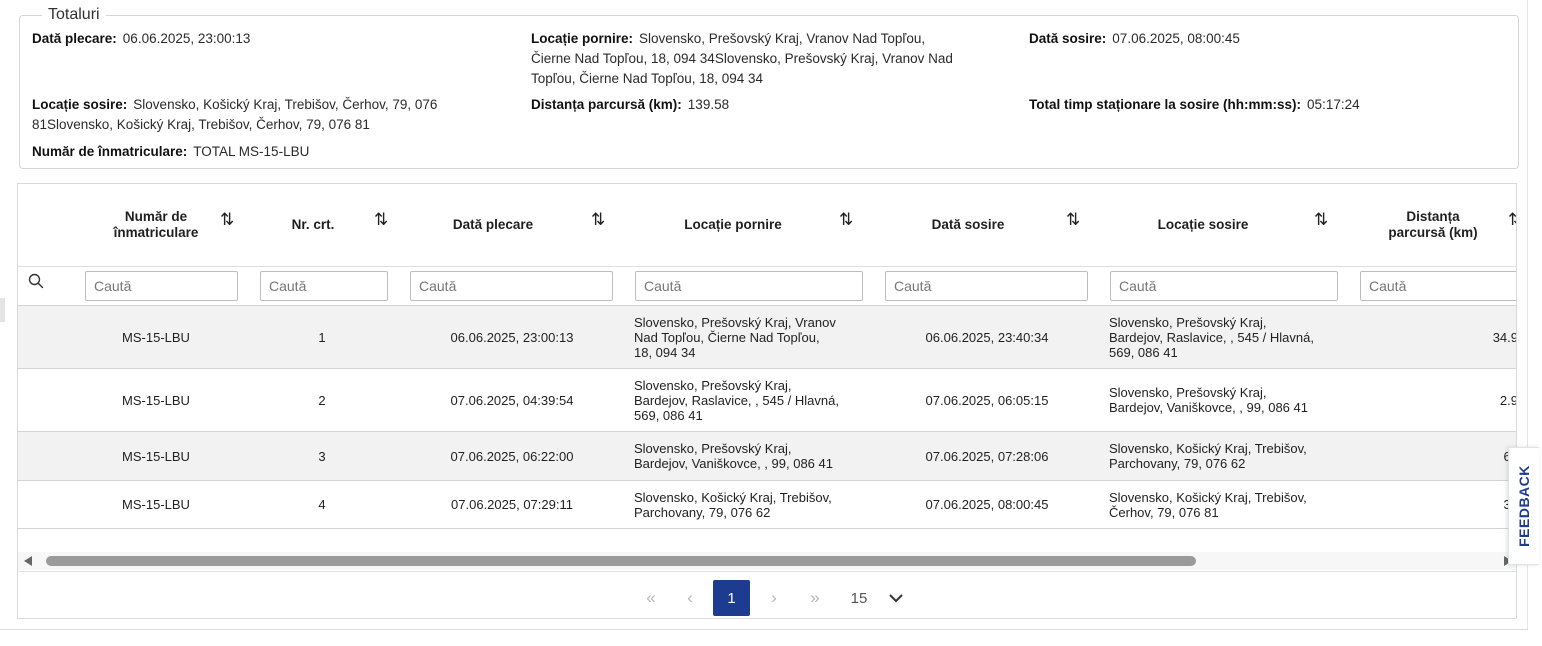  What do you see at coordinates (987, 504) in the screenshot?
I see `cell-arrival: 07.06.2025, 08:00:45` at bounding box center [987, 504].